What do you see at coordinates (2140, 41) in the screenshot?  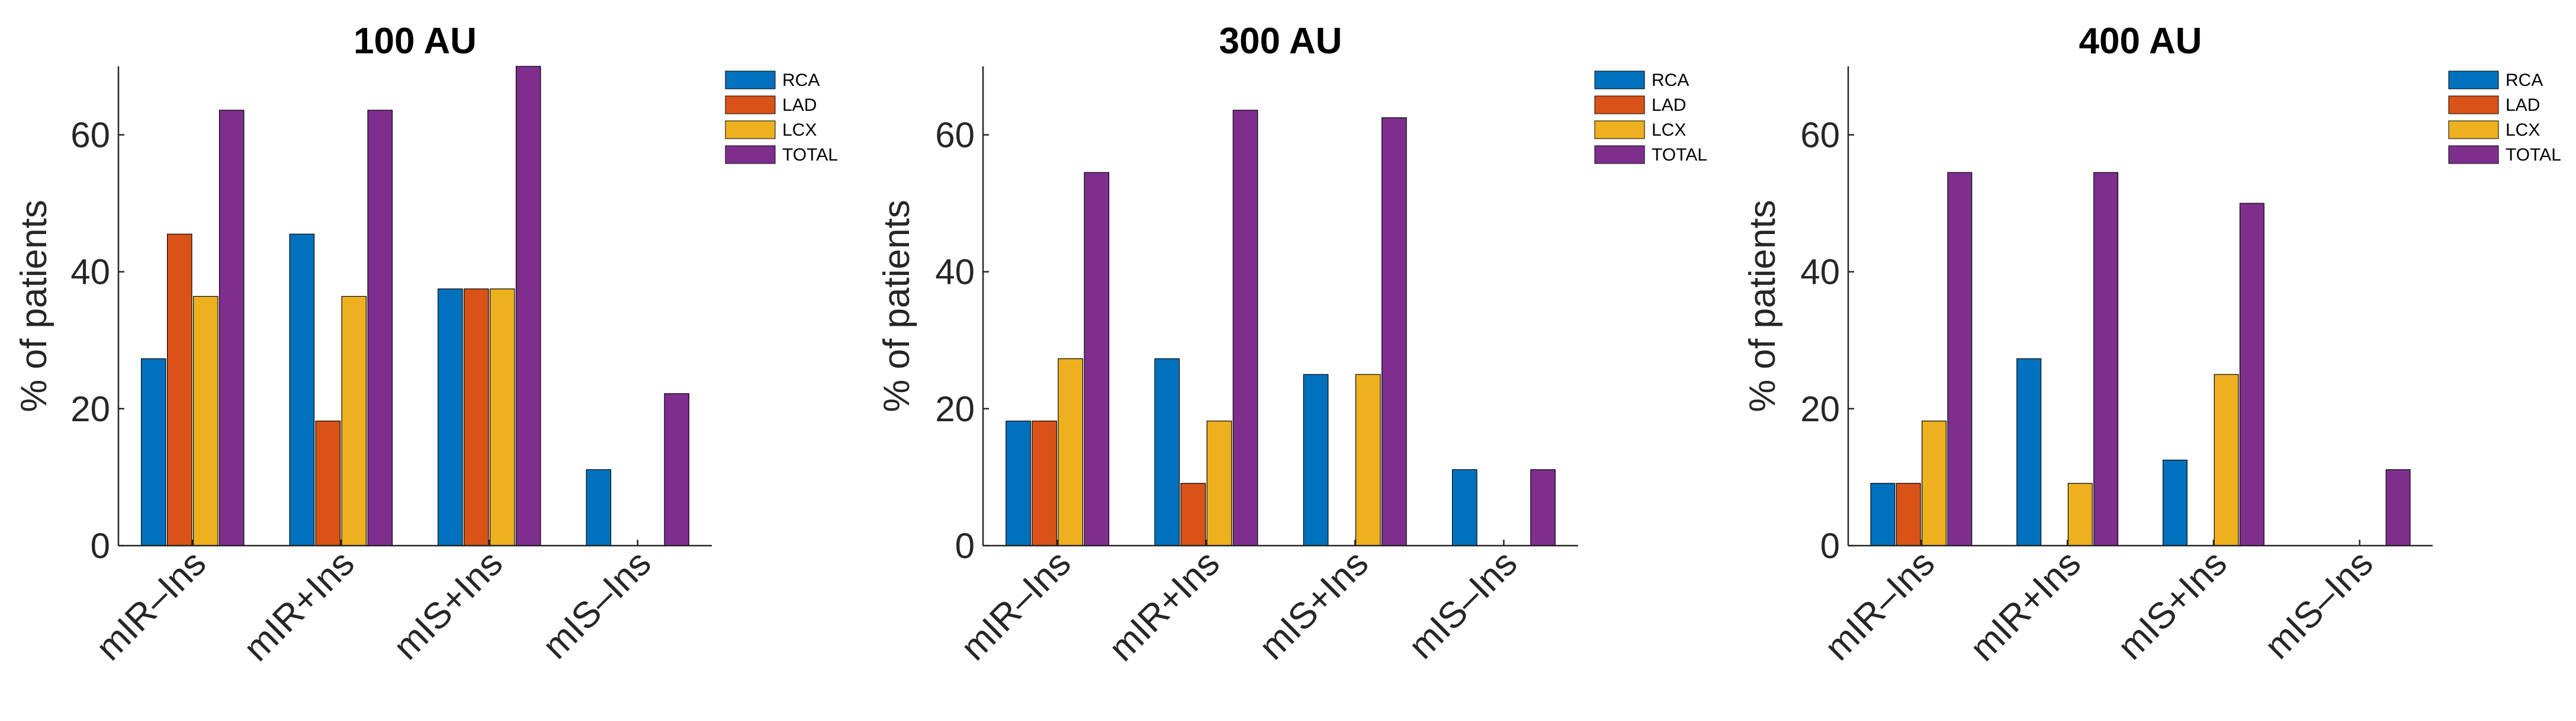 I see `chart-title: 400 AU` at bounding box center [2140, 41].